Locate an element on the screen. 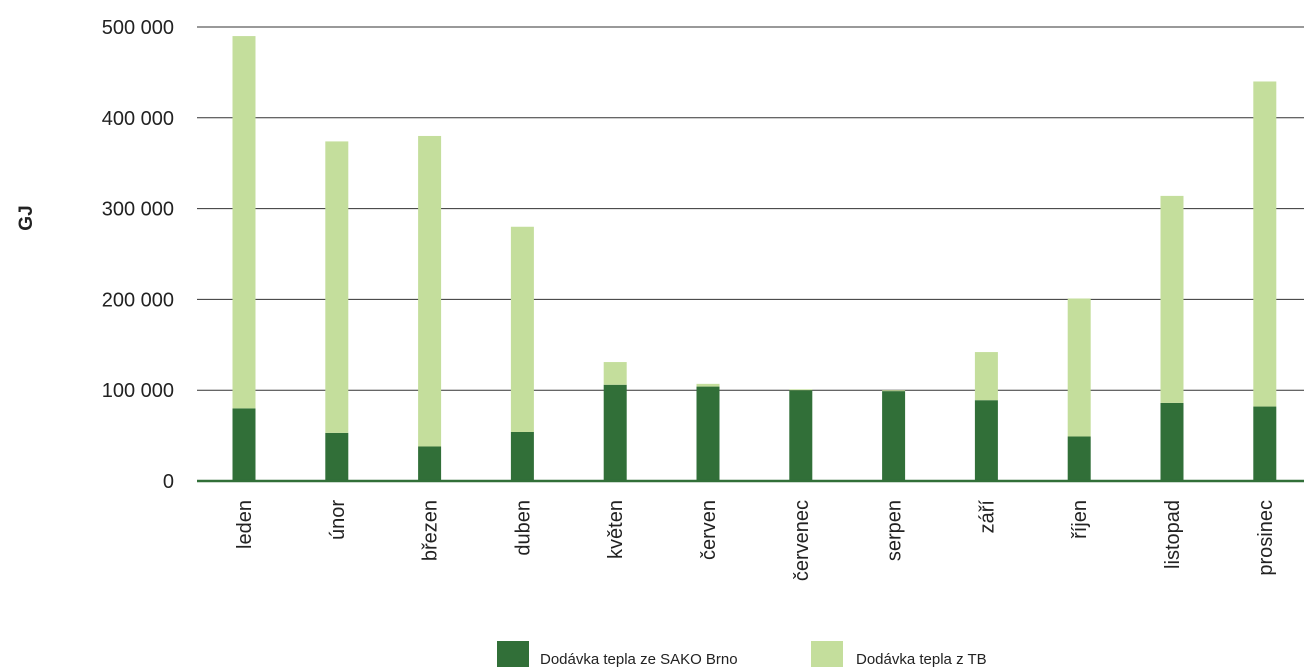 This screenshot has height=672, width=1304. x-tick-label: prosinec is located at coordinates (1266, 538).